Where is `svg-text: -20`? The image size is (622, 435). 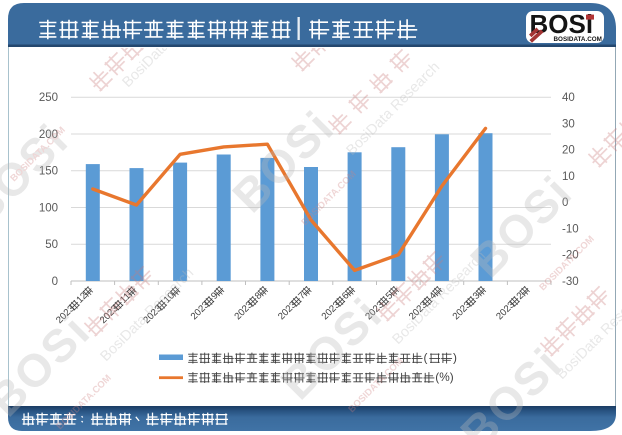 svg-text: -20 is located at coordinates (570, 256).